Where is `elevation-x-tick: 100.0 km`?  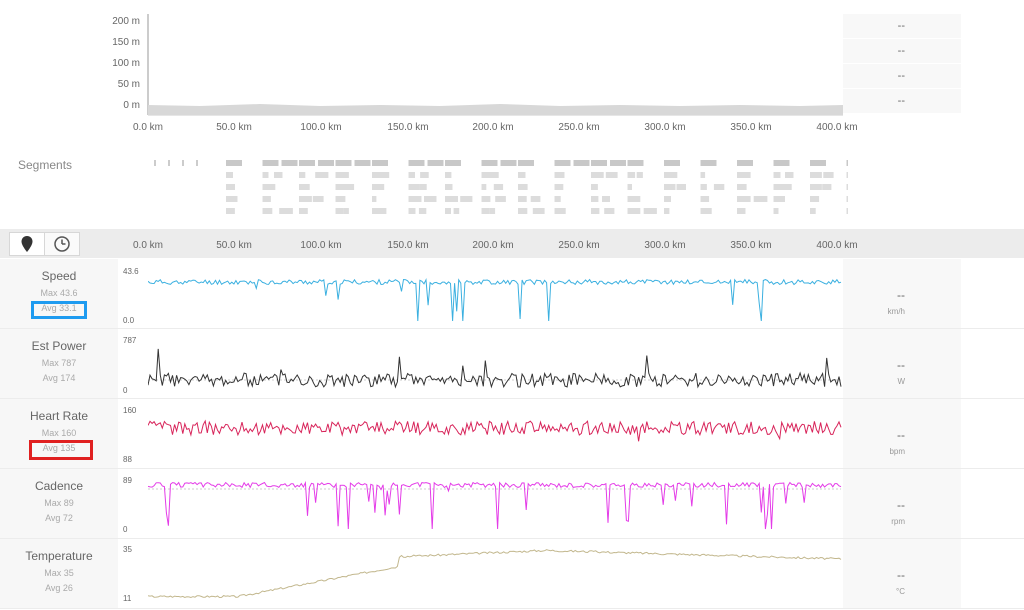 elevation-x-tick: 100.0 km is located at coordinates (321, 127).